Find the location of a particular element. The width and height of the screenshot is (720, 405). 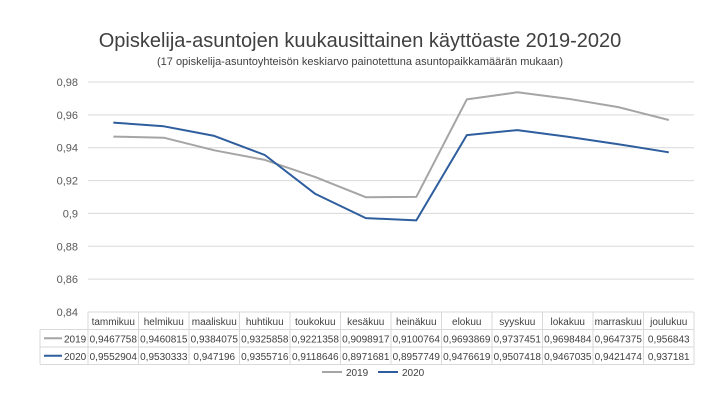

x-category-label: toukokuu is located at coordinates (315, 322).